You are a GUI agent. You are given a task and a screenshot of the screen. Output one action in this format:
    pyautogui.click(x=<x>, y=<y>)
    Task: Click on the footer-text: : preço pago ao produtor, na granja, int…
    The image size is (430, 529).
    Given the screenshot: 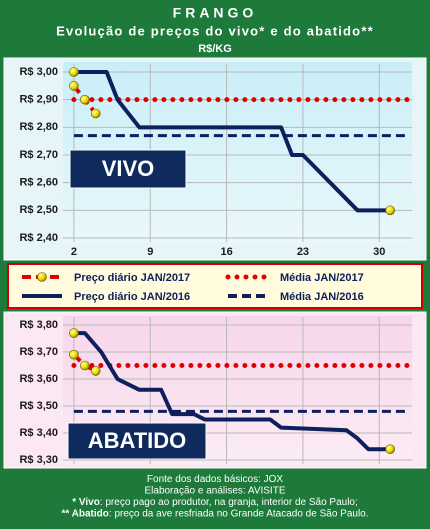 What is the action you would take?
    pyautogui.click(x=229, y=502)
    